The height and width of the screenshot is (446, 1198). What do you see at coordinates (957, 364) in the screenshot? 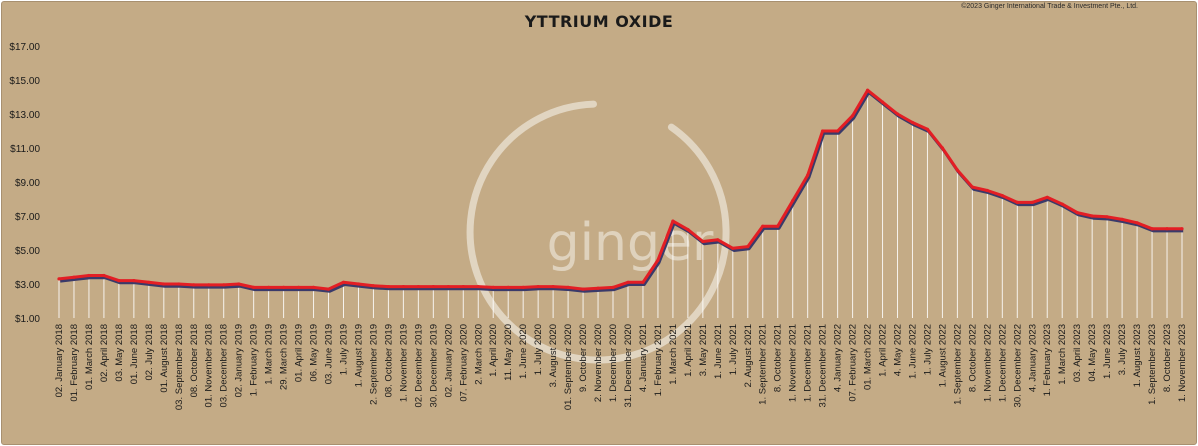
I see `x-tick-label: 1. September 2022` at bounding box center [957, 364].